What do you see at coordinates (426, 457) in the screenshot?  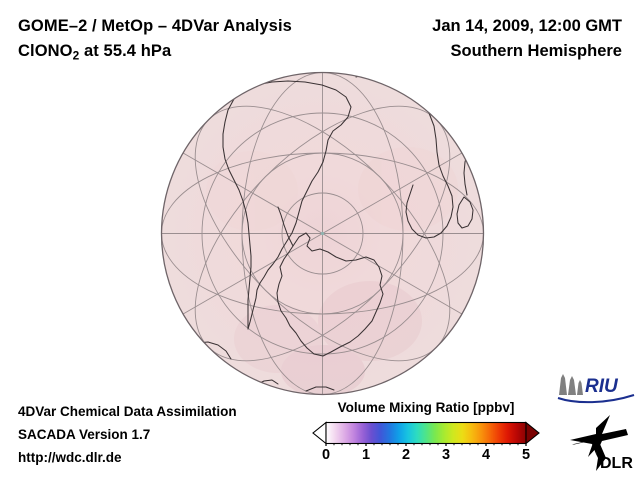 I see `colorbar-tick-labels: 0 1 2 3 4 5` at bounding box center [426, 457].